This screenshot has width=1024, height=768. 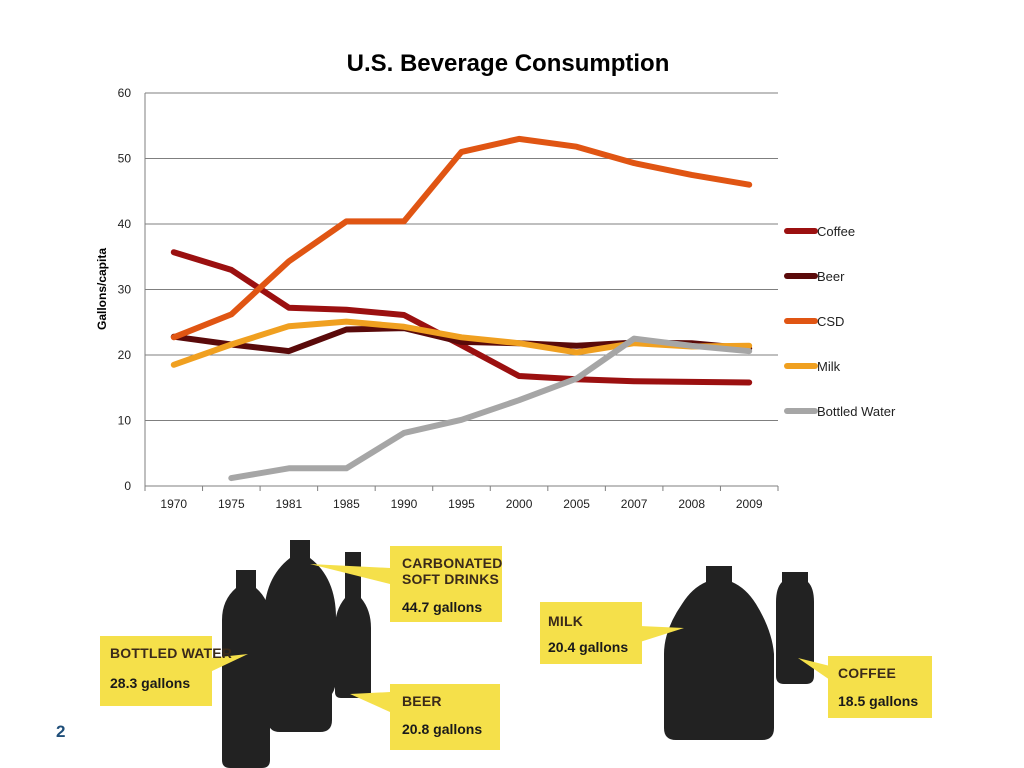 What do you see at coordinates (289, 504) in the screenshot?
I see `x-tick-label: 1981` at bounding box center [289, 504].